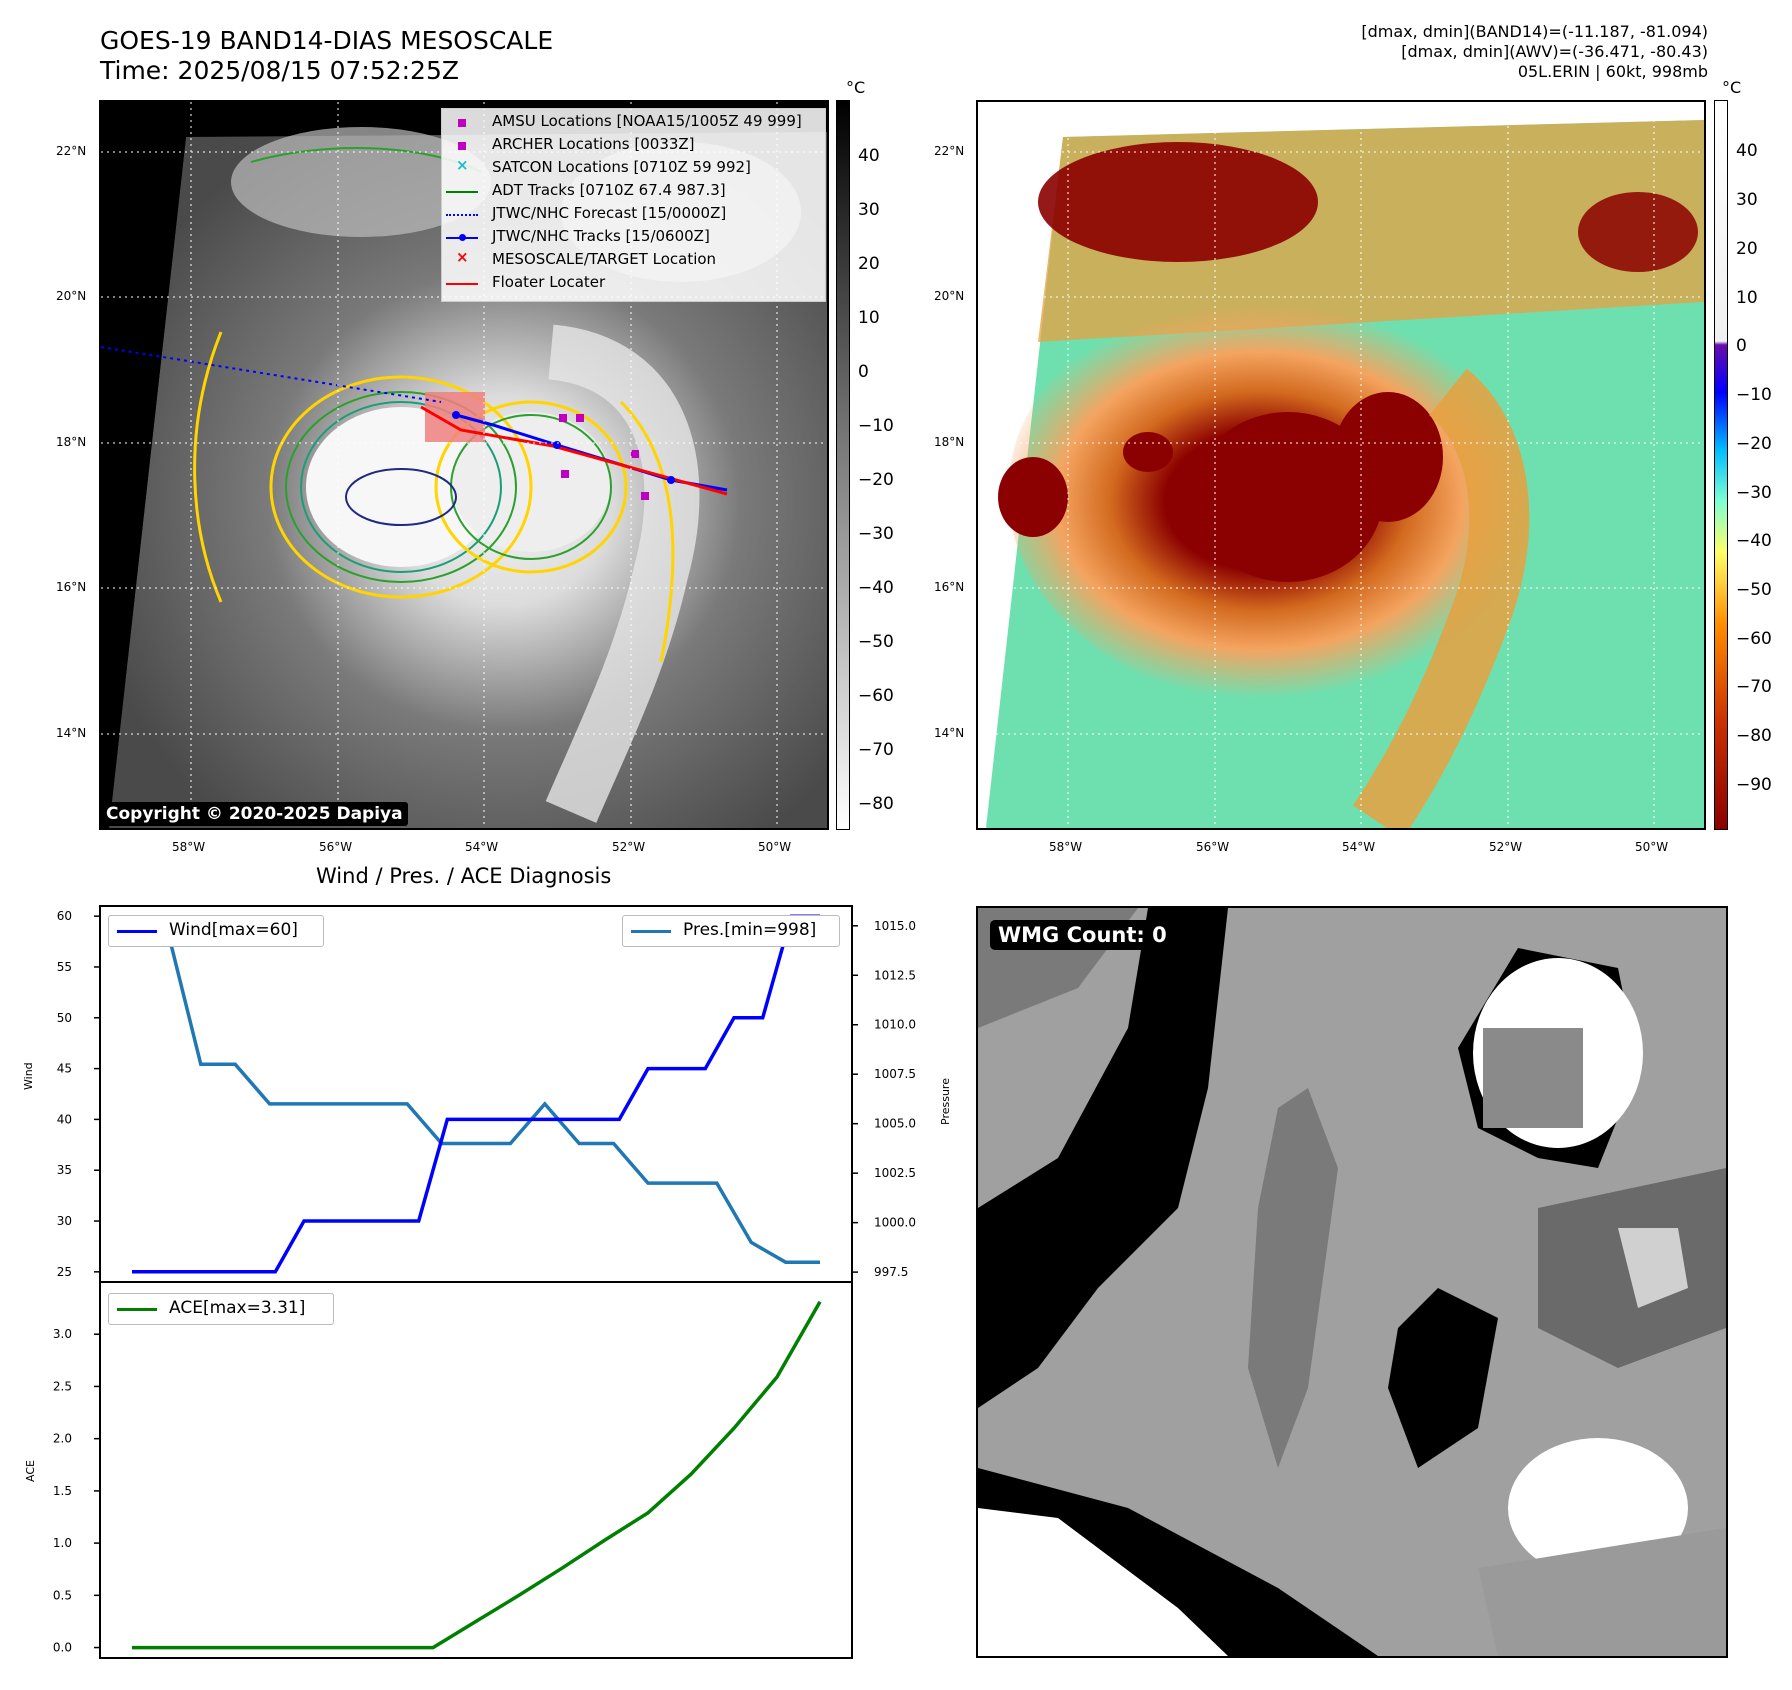  Describe the element at coordinates (1754, 541) in the screenshot. I see `awv-colorbar-tick-m40: −40` at that location.